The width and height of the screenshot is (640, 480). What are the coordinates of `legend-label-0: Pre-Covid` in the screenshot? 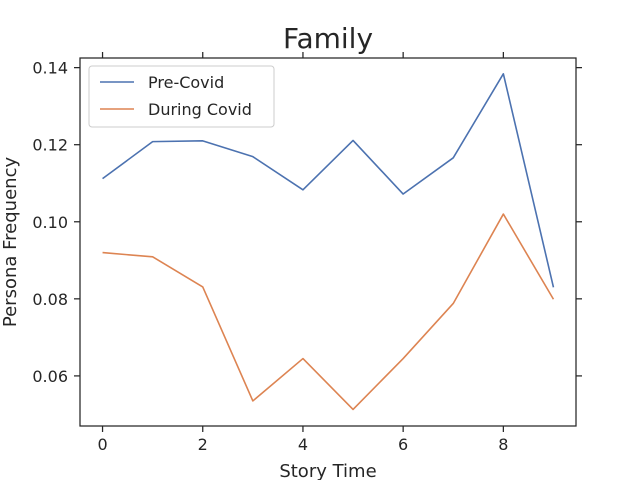 It's located at (186, 82).